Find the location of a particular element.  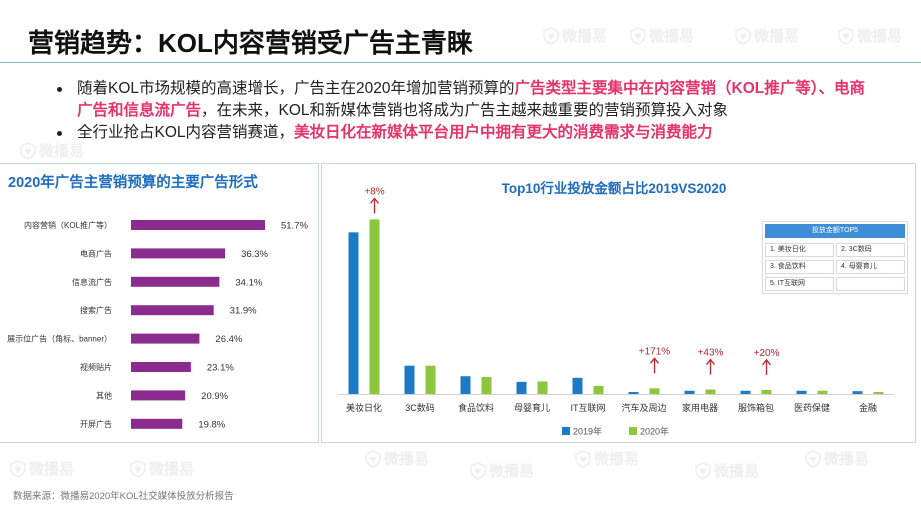

budget-category-label: 展示位广告（角标、banner） is located at coordinates (59, 339).